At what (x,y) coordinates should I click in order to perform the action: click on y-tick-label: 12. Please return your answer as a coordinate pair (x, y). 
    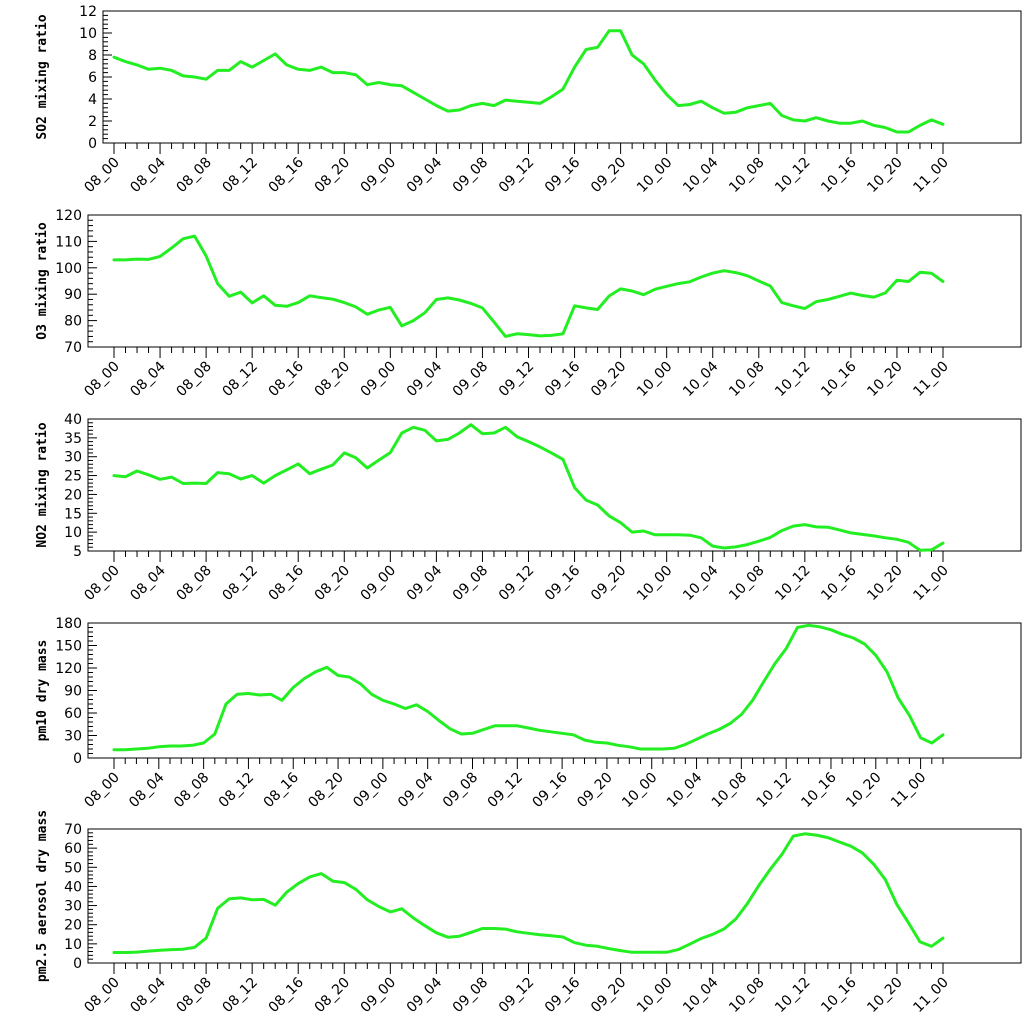
    Looking at the image, I should click on (88, 12).